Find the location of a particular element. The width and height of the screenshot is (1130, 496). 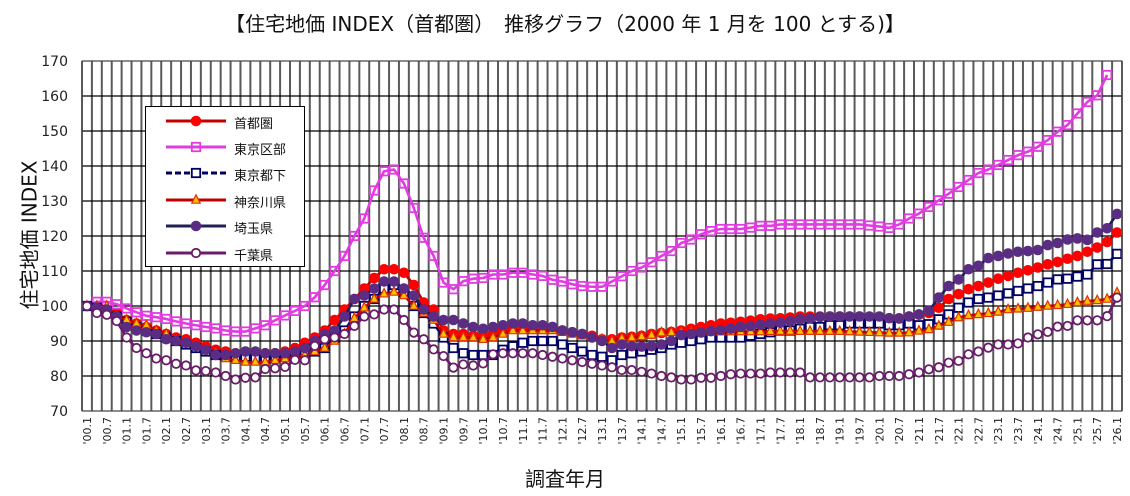

x-tick-label: '22.7 is located at coordinates (978, 431).